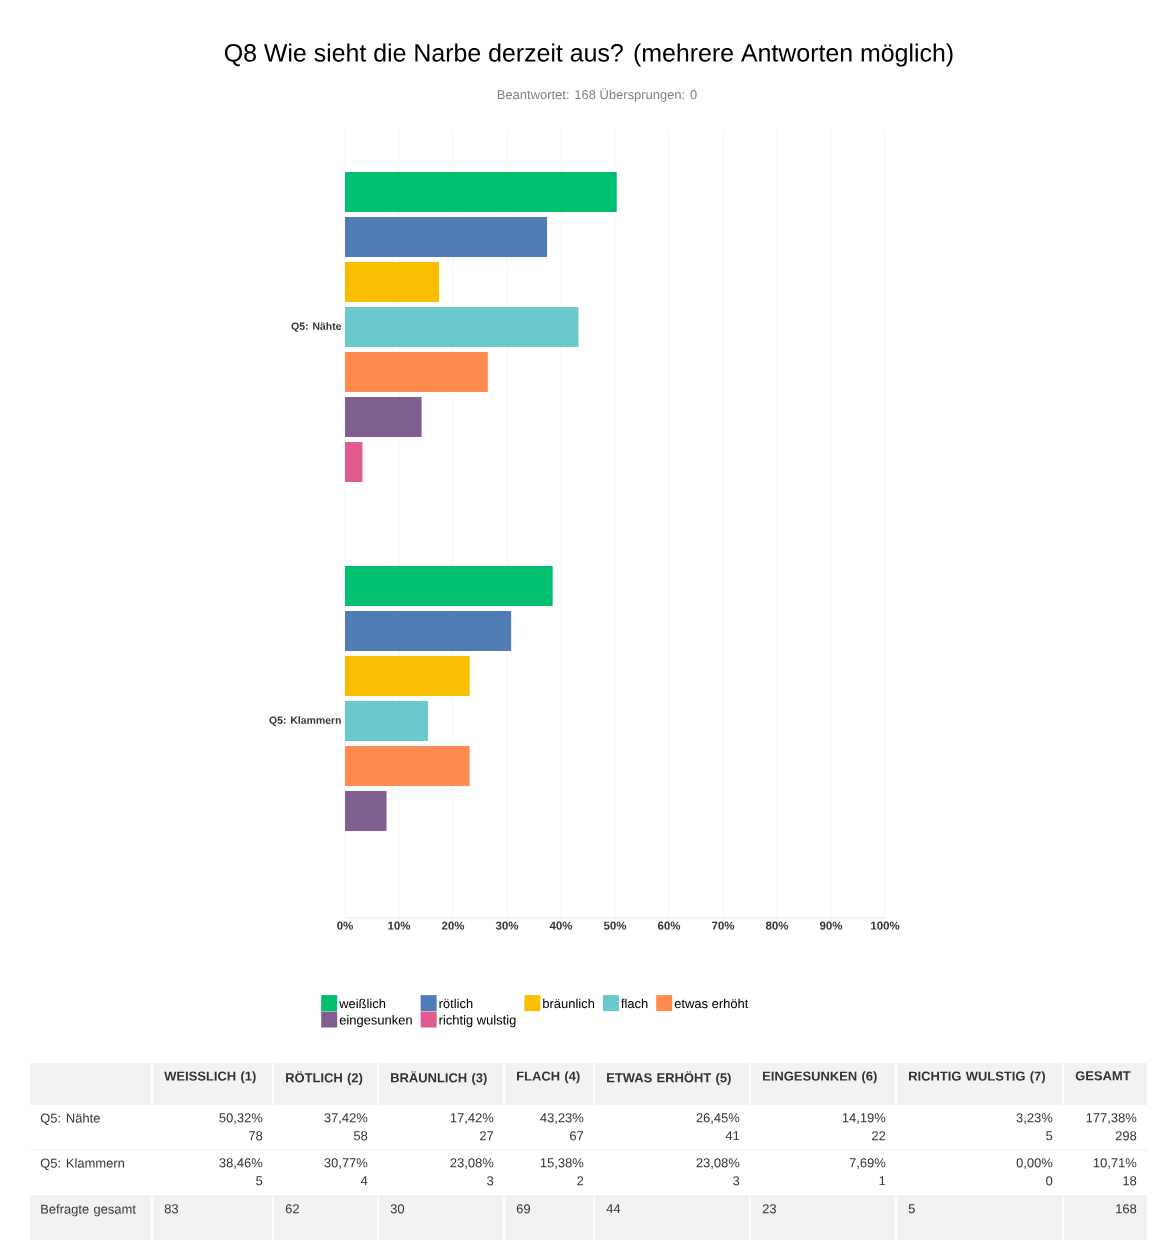 The width and height of the screenshot is (1173, 1243). Describe the element at coordinates (562, 1163) in the screenshot. I see `text: 15,38%` at that location.